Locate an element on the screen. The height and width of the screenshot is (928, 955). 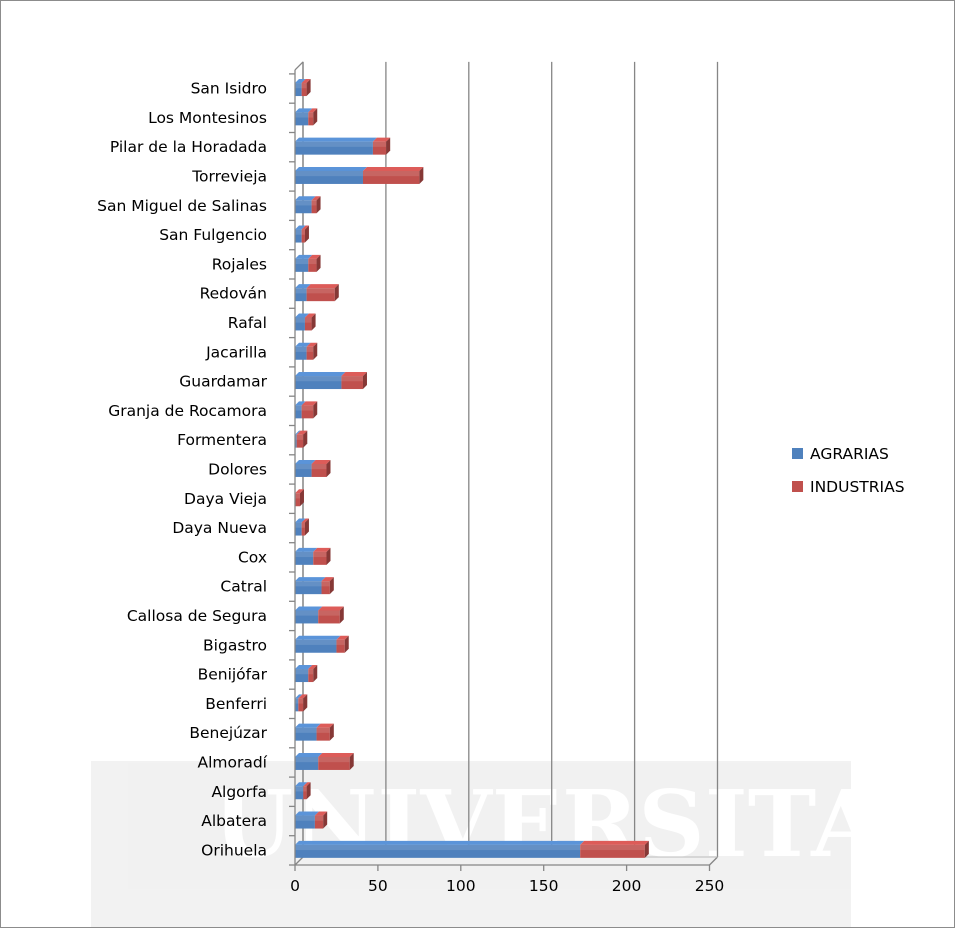
category-label: Benijófar is located at coordinates (233, 675).